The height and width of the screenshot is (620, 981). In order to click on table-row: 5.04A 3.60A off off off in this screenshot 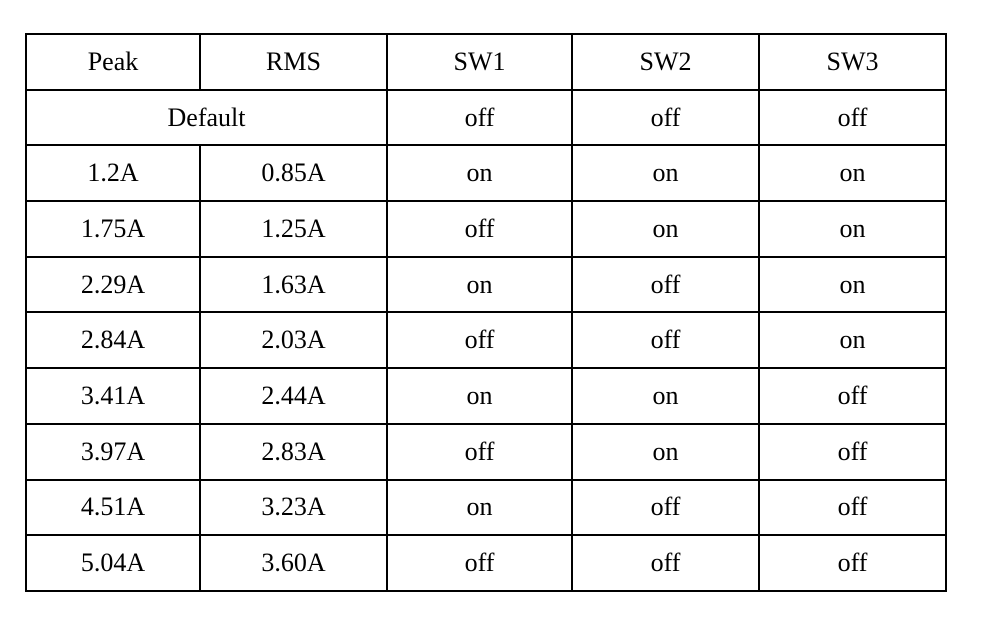, I will do `click(486, 563)`.